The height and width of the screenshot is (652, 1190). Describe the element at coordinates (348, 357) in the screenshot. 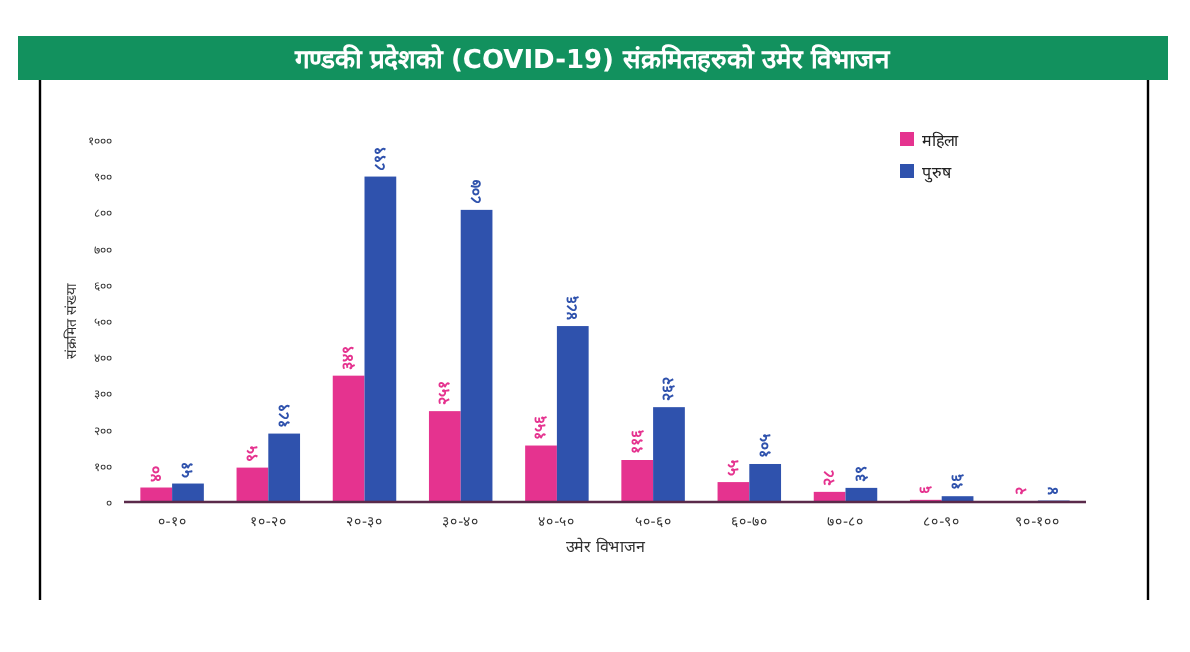

I see `data-label: ३४९` at that location.